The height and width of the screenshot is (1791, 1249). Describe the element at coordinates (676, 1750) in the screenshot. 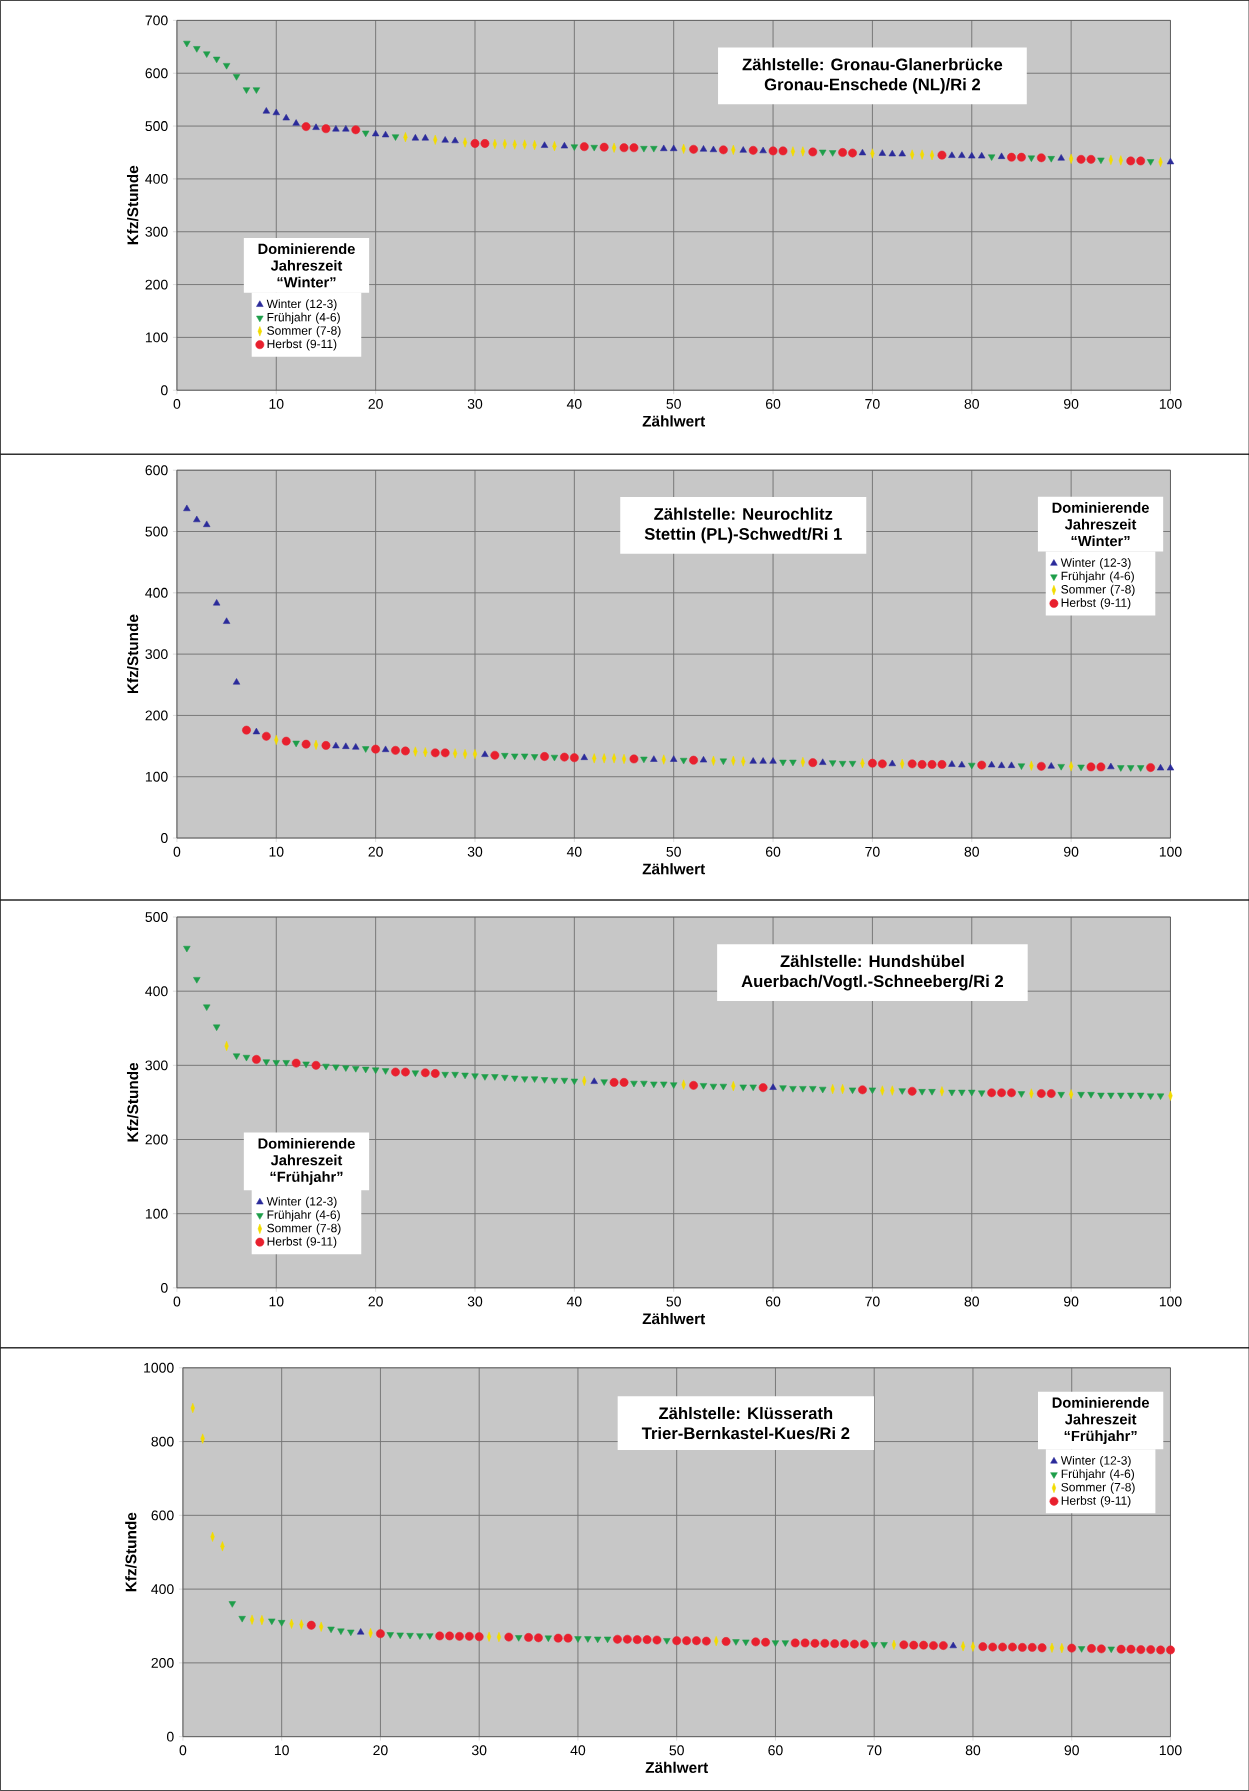

I see `x-tick-label: 50` at that location.